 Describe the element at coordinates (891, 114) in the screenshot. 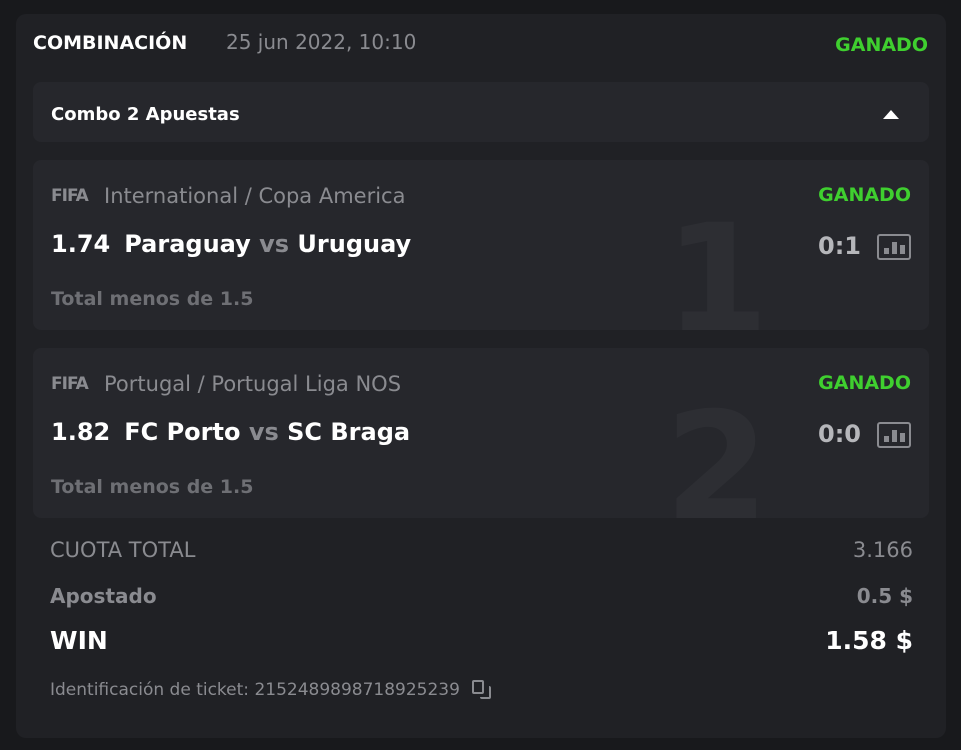

I see `caret-up-icon` at that location.